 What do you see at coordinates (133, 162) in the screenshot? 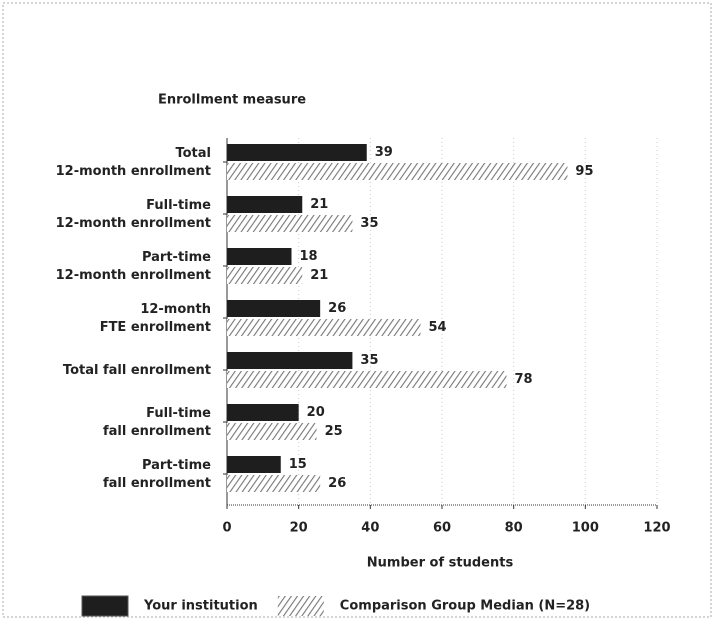
I see `y-tick-label: Total 12-month enrollment` at bounding box center [133, 162].